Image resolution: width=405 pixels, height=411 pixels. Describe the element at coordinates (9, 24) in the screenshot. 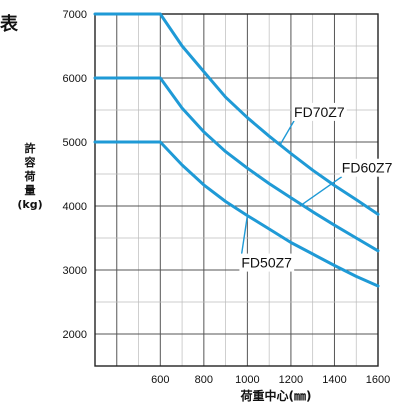

I see `corner-label: 表` at that location.